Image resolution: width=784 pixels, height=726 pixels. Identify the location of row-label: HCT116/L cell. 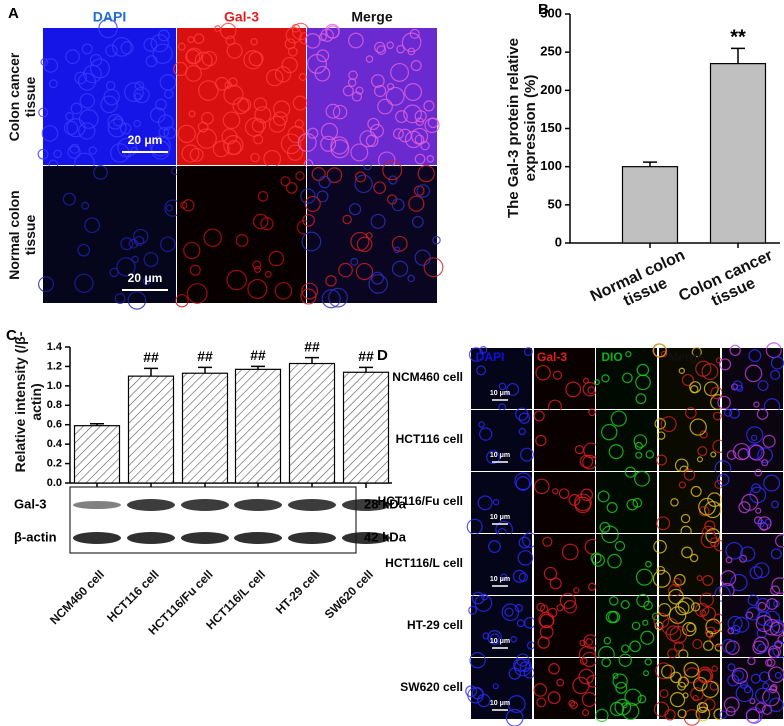
(424, 563).